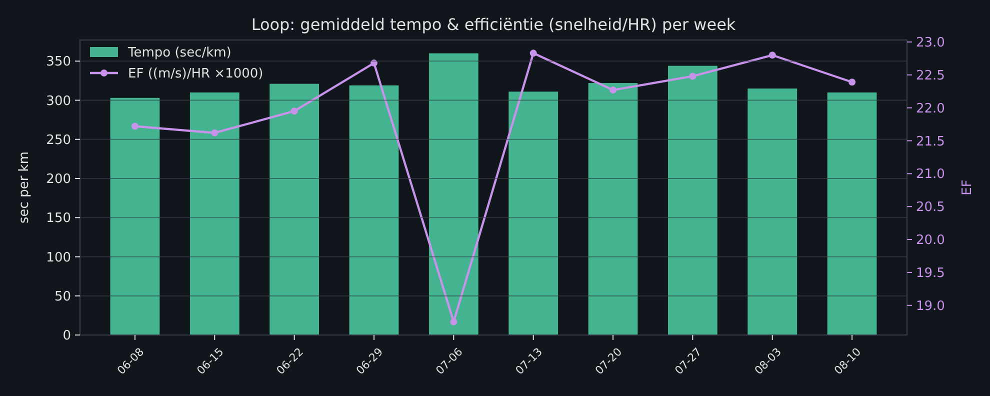 The image size is (990, 396). Describe the element at coordinates (66, 336) in the screenshot. I see `y-tick-label: 0` at that location.